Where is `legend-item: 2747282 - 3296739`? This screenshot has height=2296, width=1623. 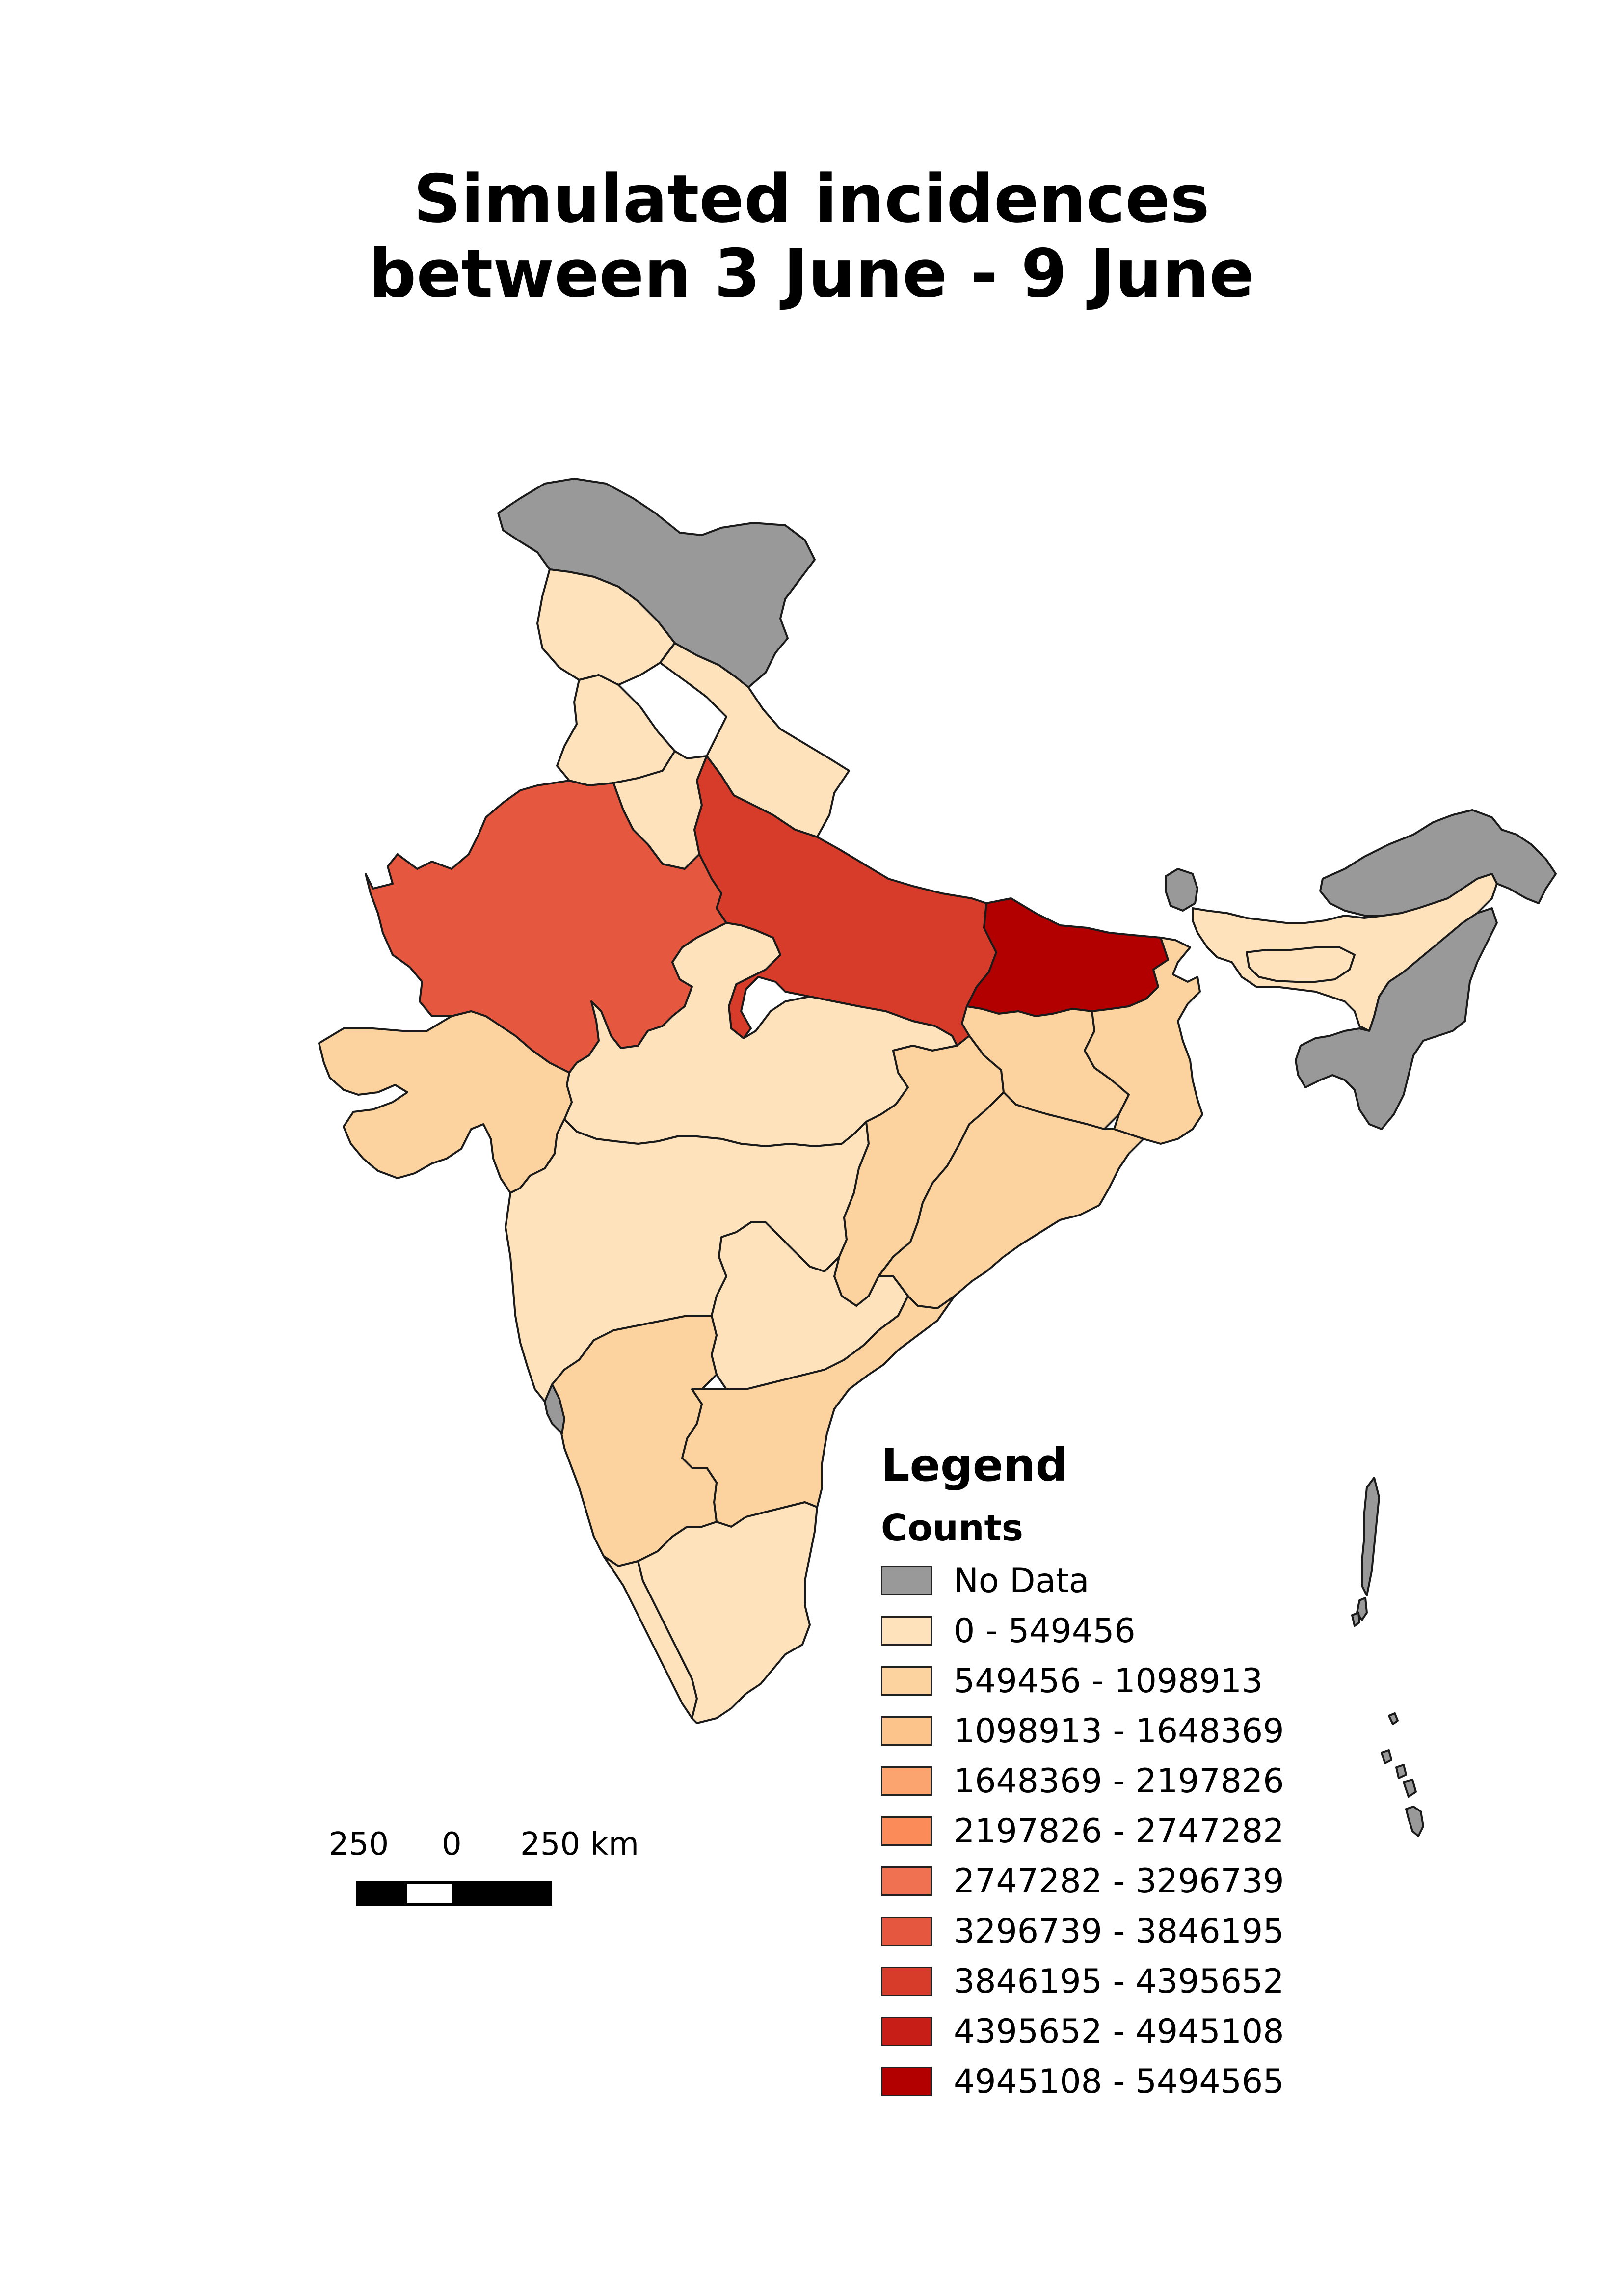 legend-item: 2747282 - 3296739 is located at coordinates (1102, 1881).